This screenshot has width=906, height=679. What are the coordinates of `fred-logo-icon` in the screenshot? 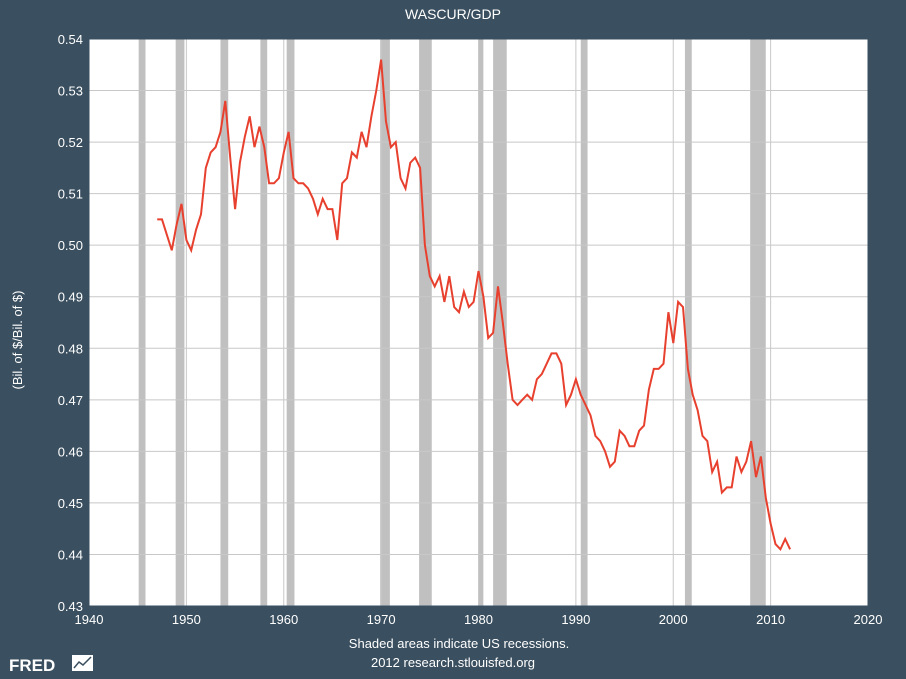 It's located at (82, 663).